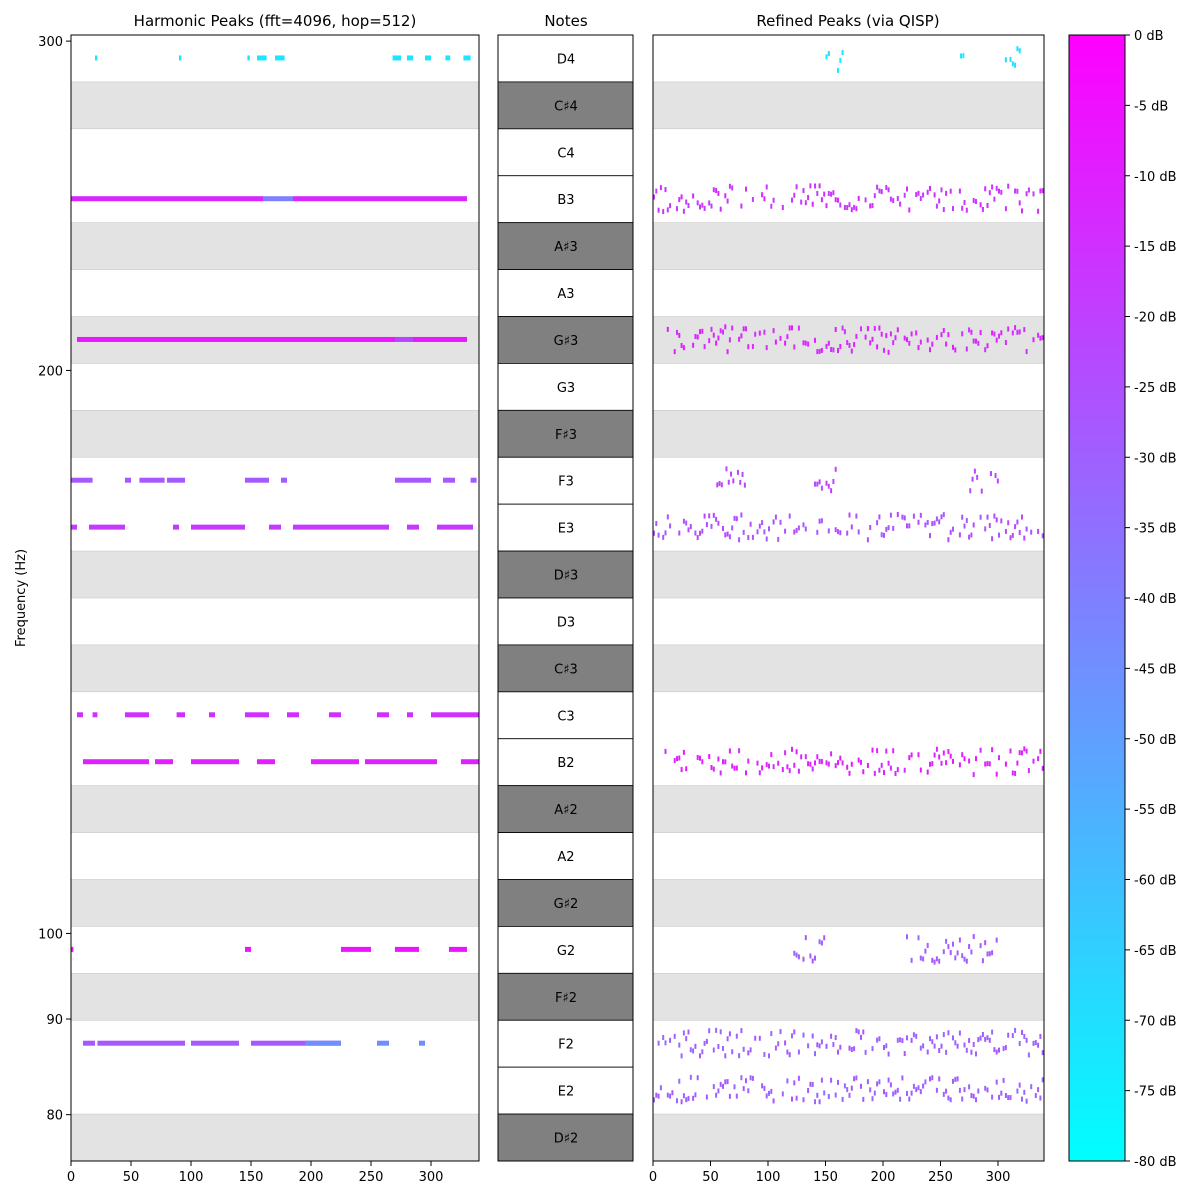 The height and width of the screenshot is (1200, 1200). Describe the element at coordinates (565, 763) in the screenshot. I see `note-label: B2` at that location.